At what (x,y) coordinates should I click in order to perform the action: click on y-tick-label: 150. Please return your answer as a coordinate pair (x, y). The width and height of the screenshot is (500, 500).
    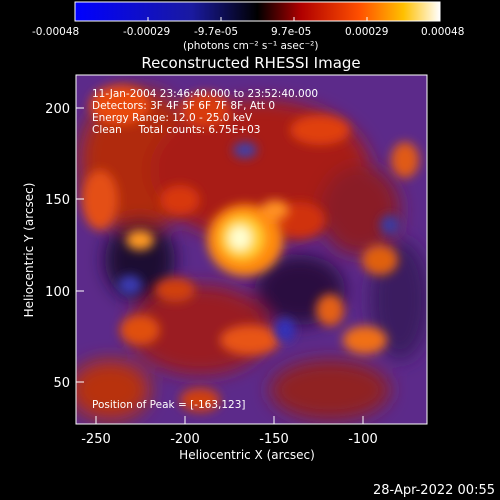
    Looking at the image, I should click on (57, 200).